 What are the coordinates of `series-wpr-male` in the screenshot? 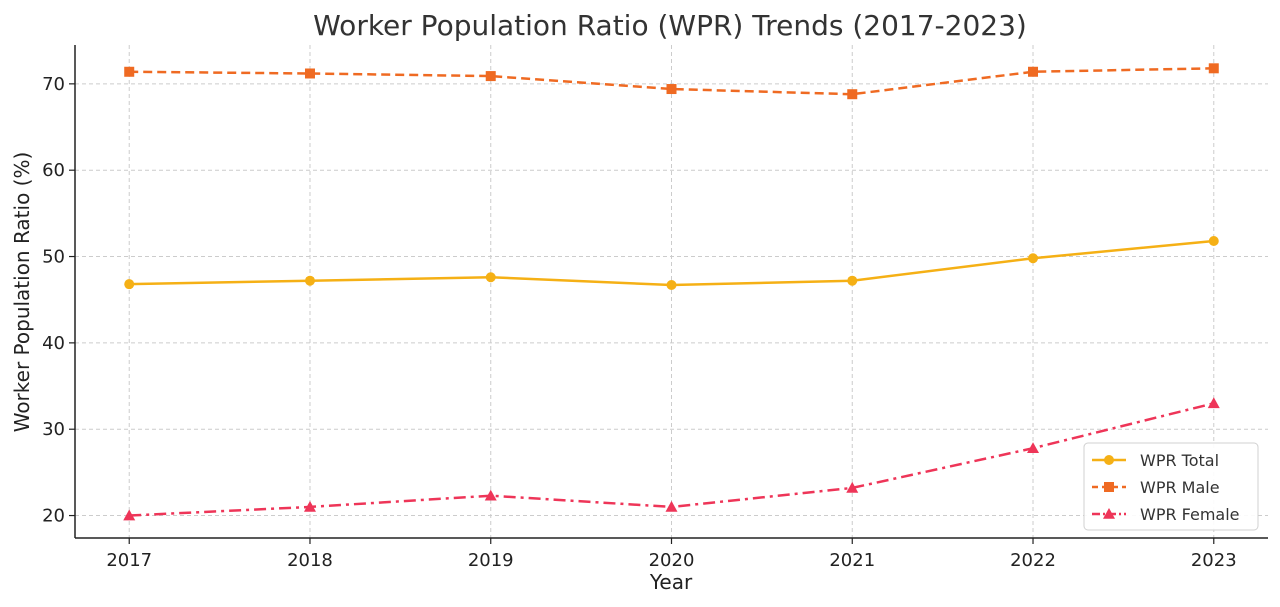 It's located at (671, 81).